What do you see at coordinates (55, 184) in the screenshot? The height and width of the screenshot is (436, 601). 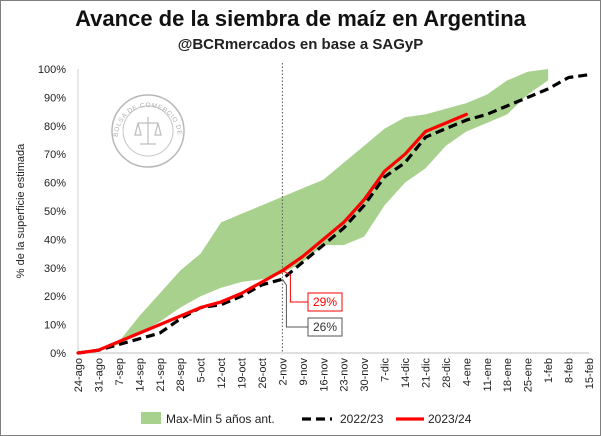 I see `y-tick-label: 60%` at bounding box center [55, 184].